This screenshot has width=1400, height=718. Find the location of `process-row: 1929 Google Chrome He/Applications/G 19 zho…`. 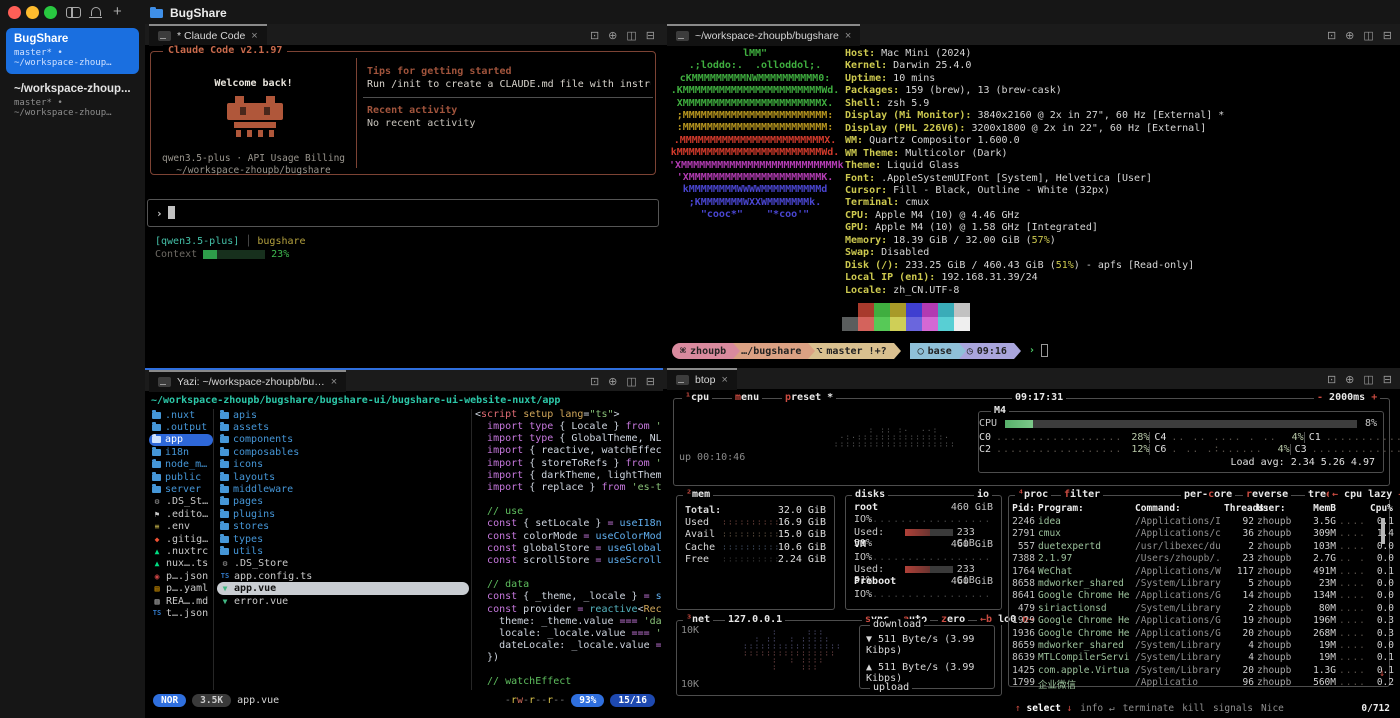

process-row: 1929 Google Chrome He/Applications/G 19 zho… is located at coordinates (1201, 620).